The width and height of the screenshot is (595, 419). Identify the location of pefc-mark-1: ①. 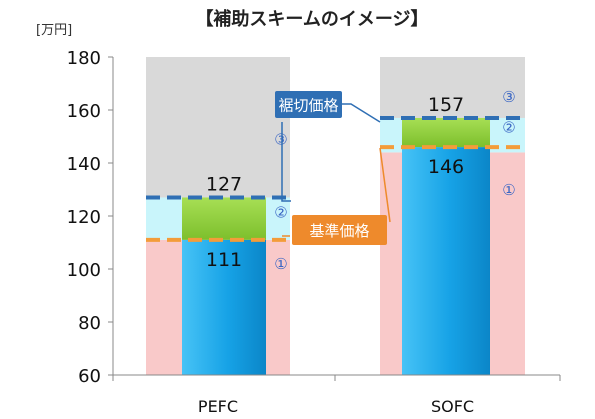
(280, 264).